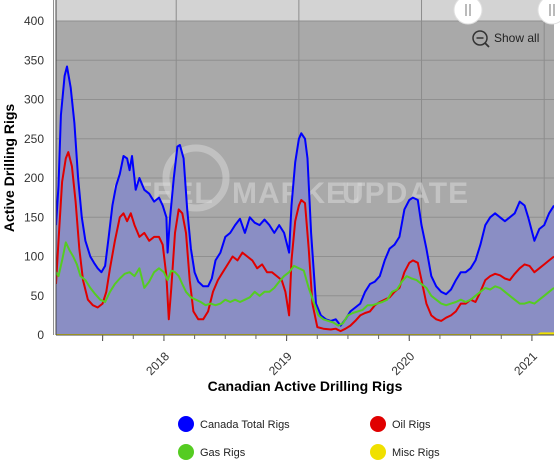 The height and width of the screenshot is (461, 560). Describe the element at coordinates (34, 217) in the screenshot. I see `y-tick-label: 150` at that location.